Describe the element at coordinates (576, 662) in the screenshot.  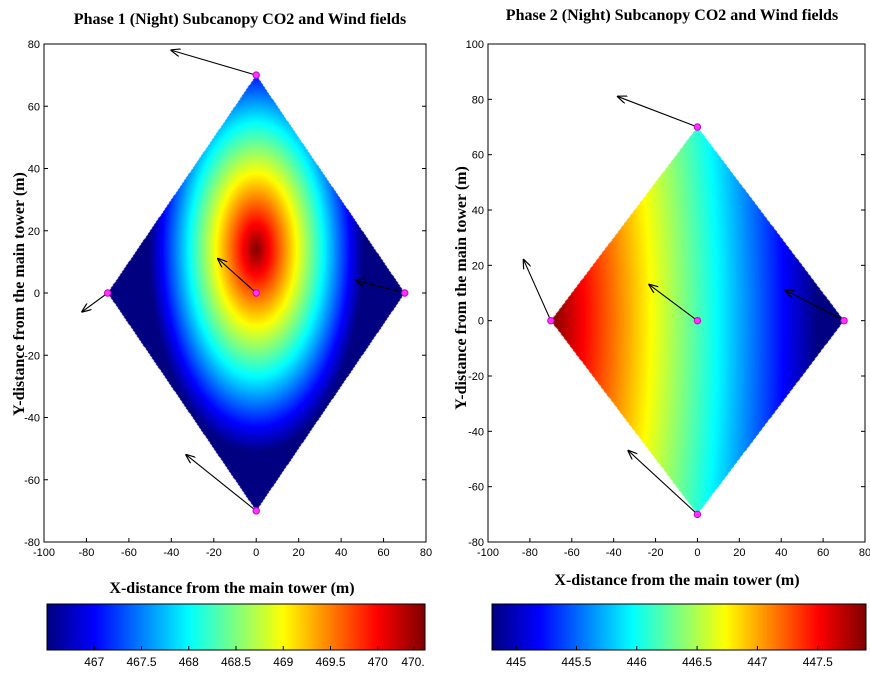
I see `colorbar-tick-label: 445.5` at that location.